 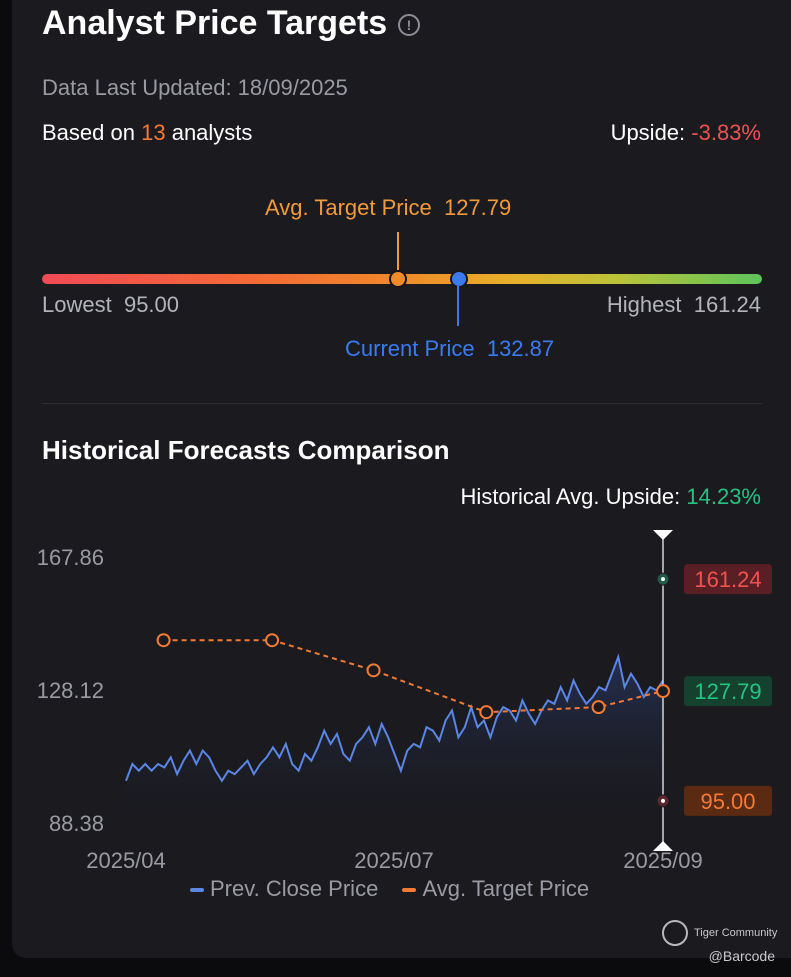 I want to click on tiger-logo-icon, so click(x=675, y=933).